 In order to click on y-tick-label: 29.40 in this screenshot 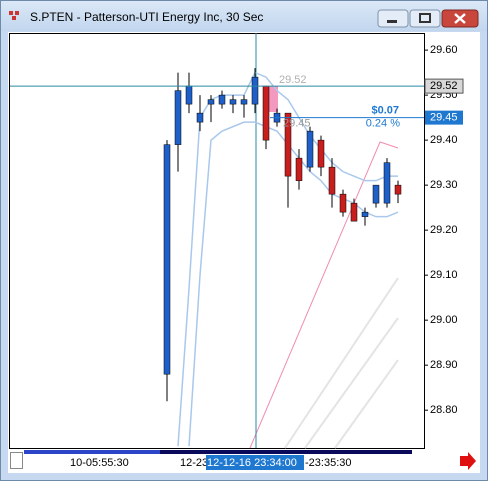, I will do `click(444, 140)`.